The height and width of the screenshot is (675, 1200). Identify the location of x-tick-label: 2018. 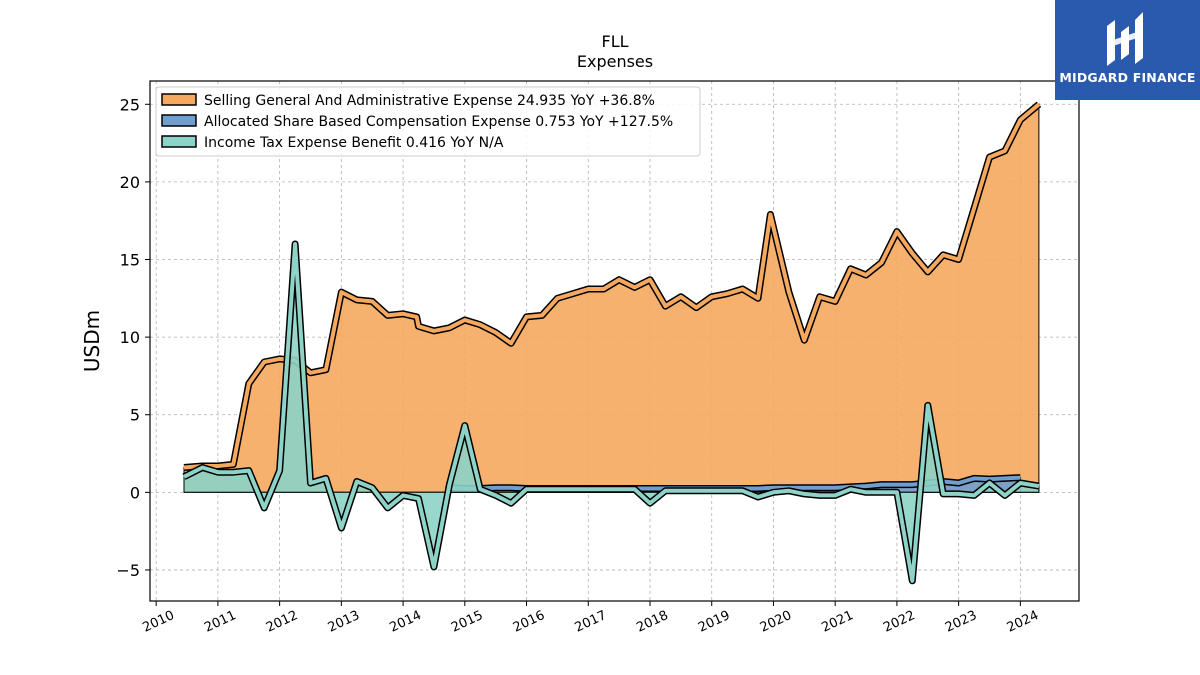
(652, 622).